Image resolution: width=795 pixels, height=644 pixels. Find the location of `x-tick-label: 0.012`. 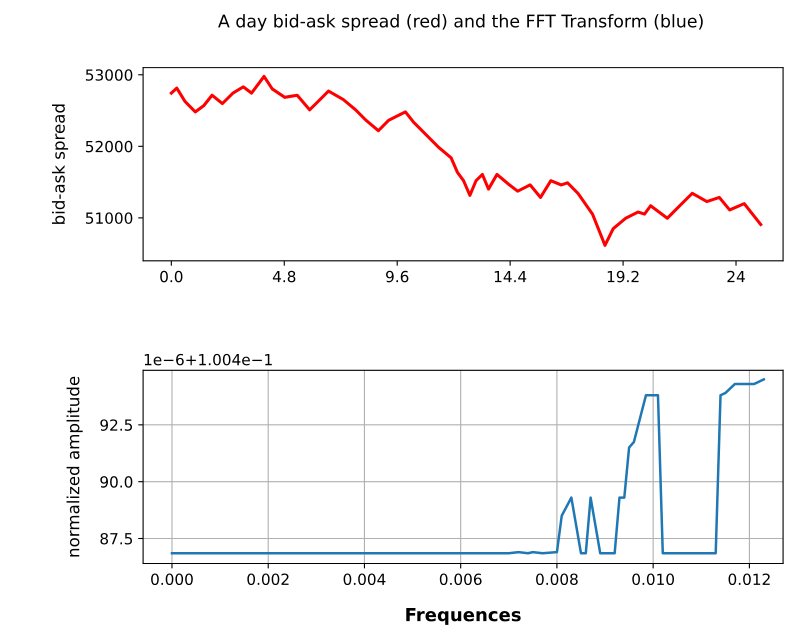

x-tick-label: 0.012 is located at coordinates (749, 579).